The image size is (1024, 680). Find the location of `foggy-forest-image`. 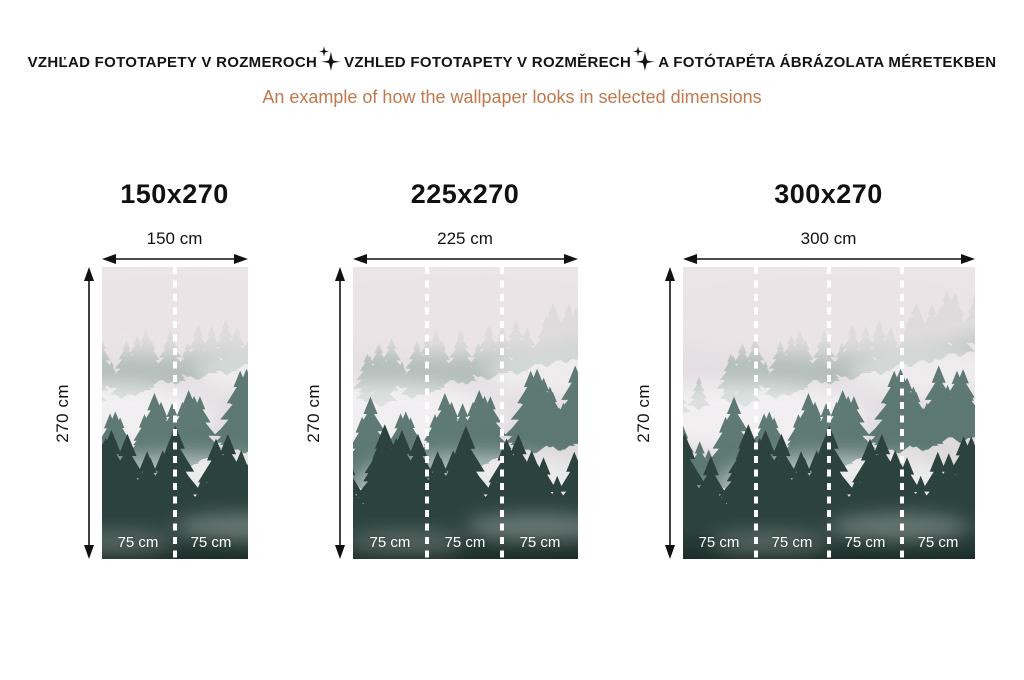

foggy-forest-image is located at coordinates (465, 413).